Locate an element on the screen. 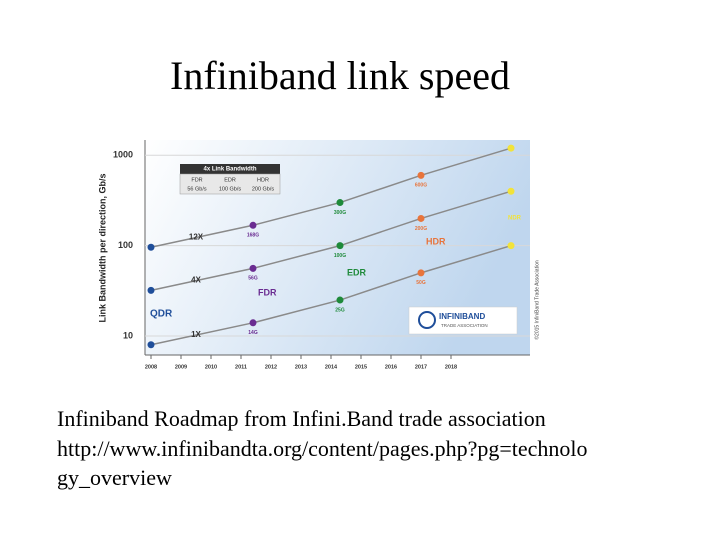 The height and width of the screenshot is (540, 720). x-tick-label: 2012 is located at coordinates (271, 367).